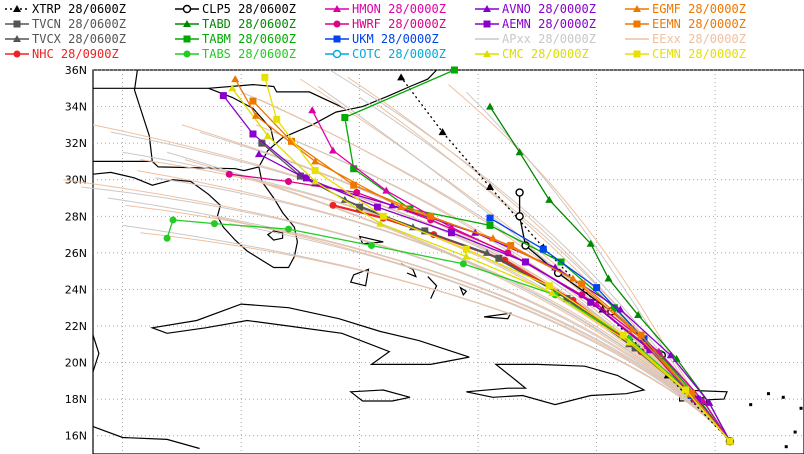 The image size is (804, 454). Describe the element at coordinates (554, 24) in the screenshot. I see `legend-item: AEMN 28/0000Z` at that location.